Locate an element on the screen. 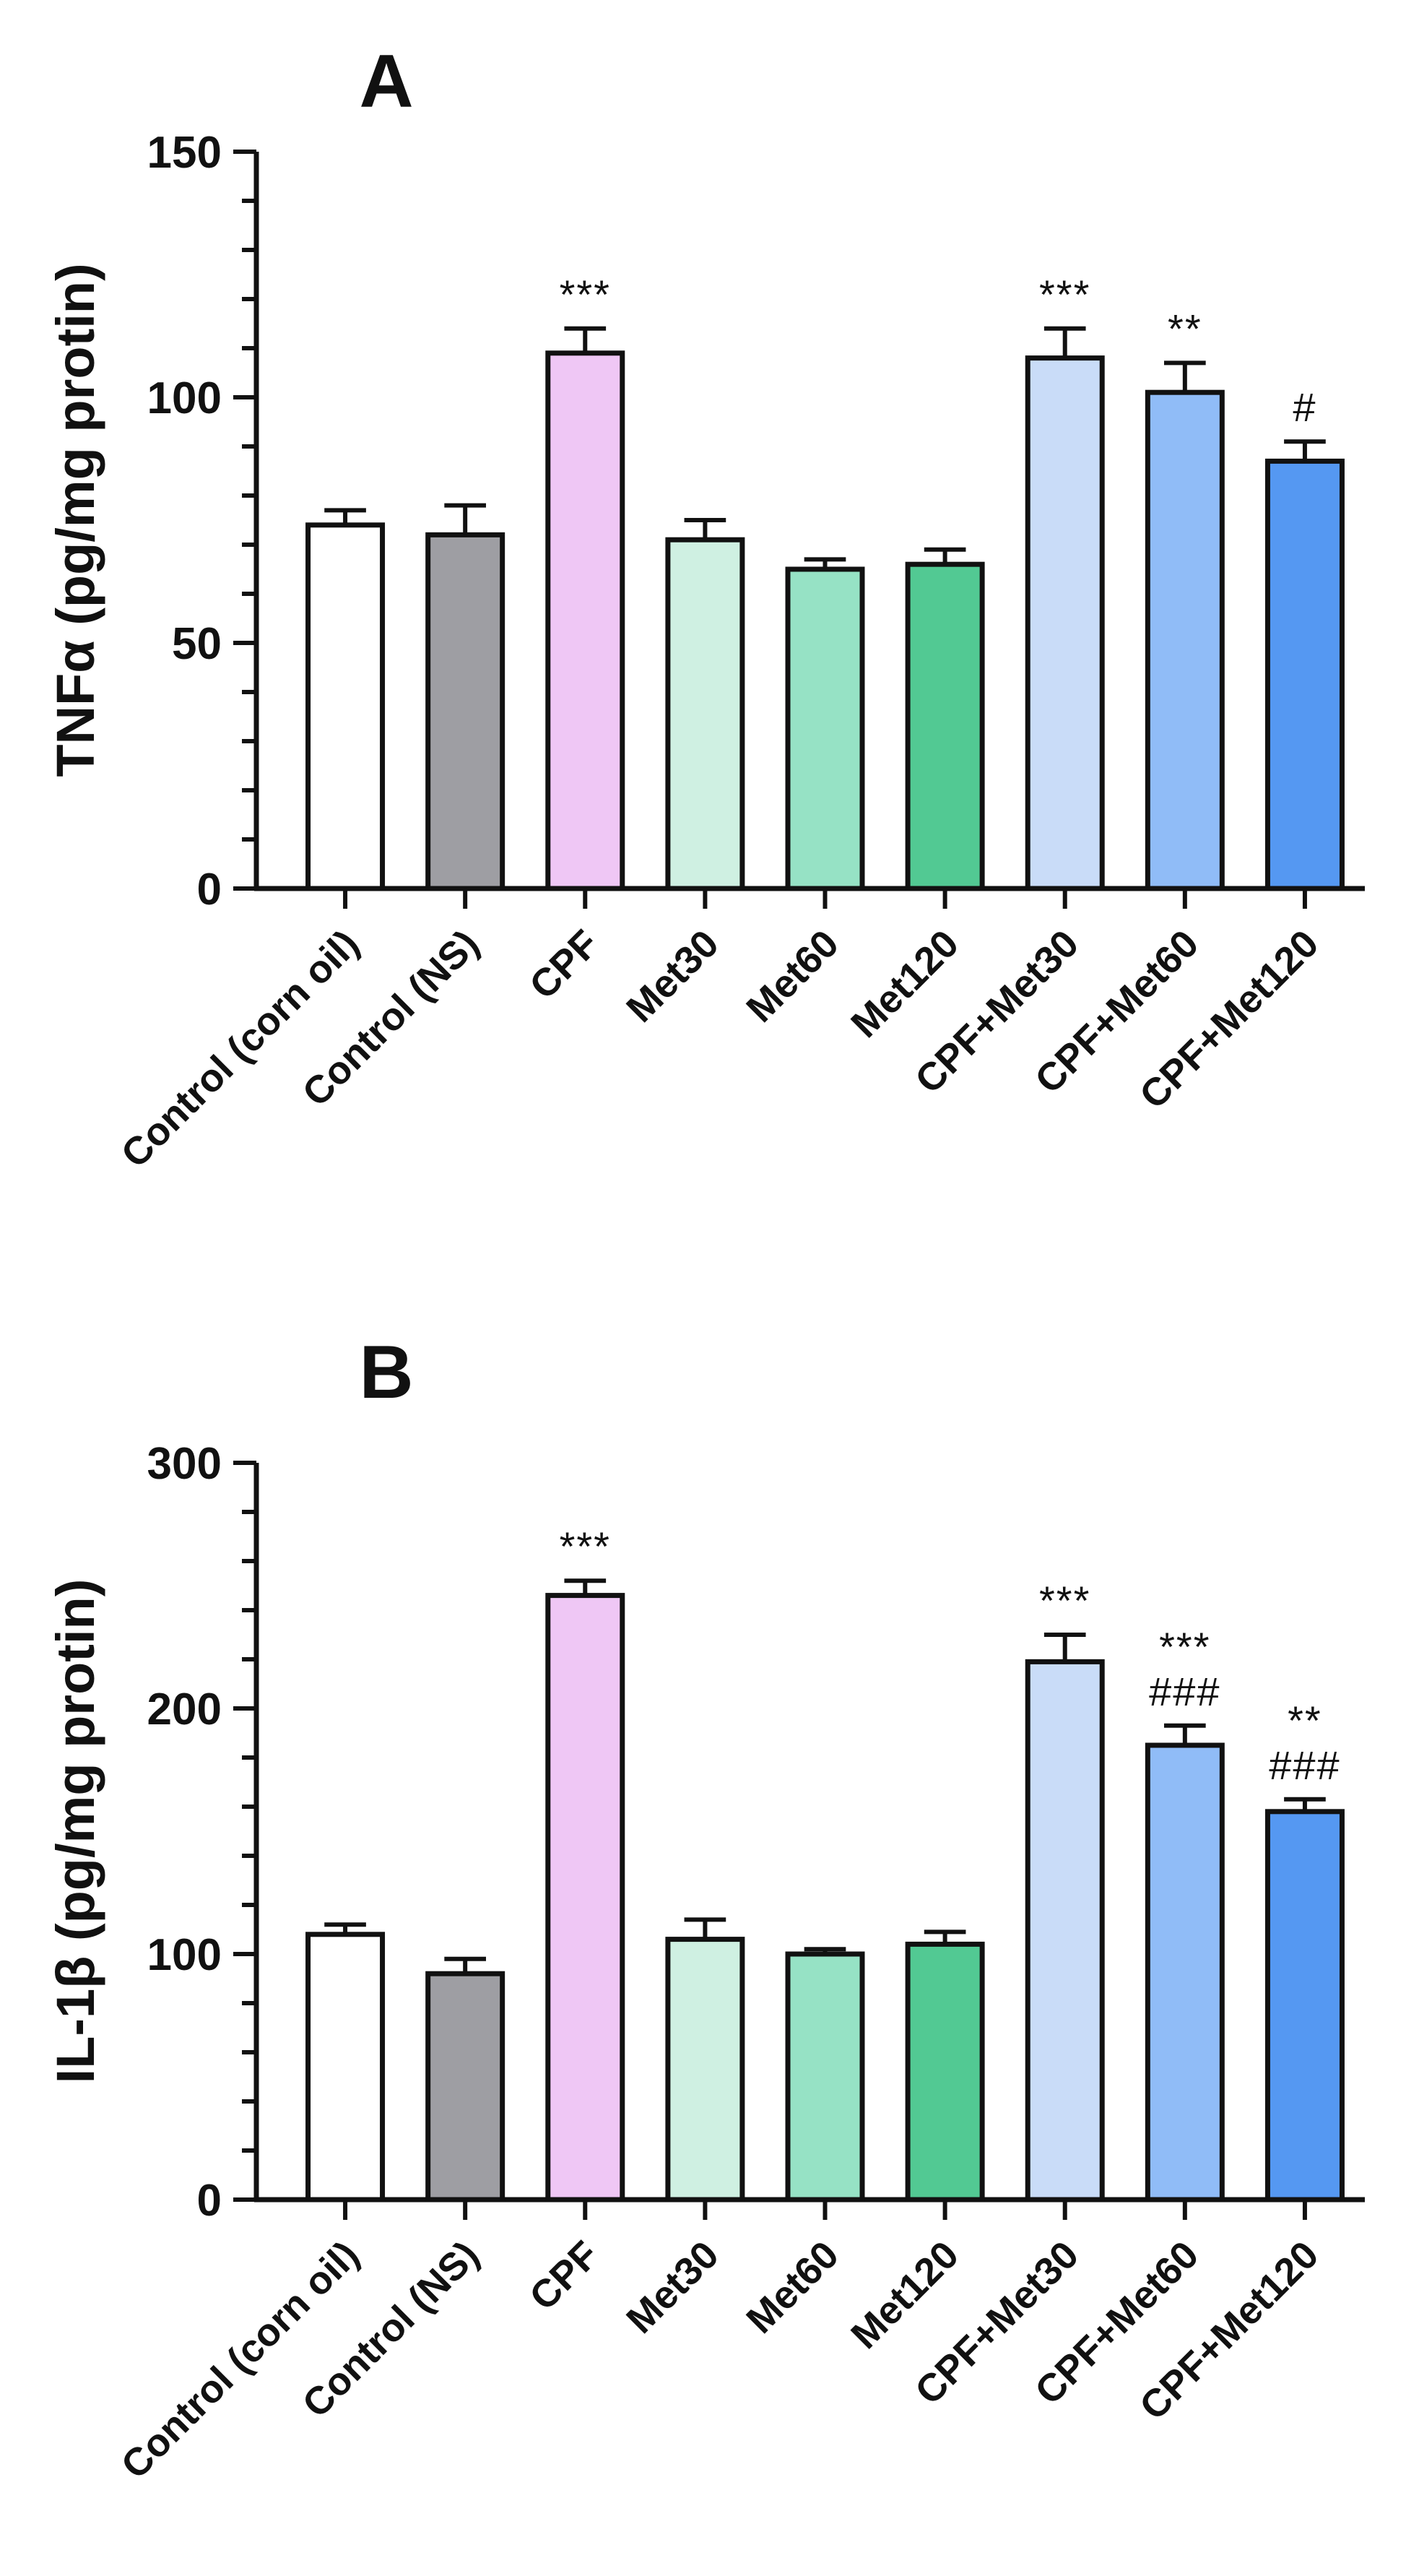 The height and width of the screenshot is (2576, 1406). y-axis-label: TNFα (pg/mg protin) is located at coordinates (75, 520).